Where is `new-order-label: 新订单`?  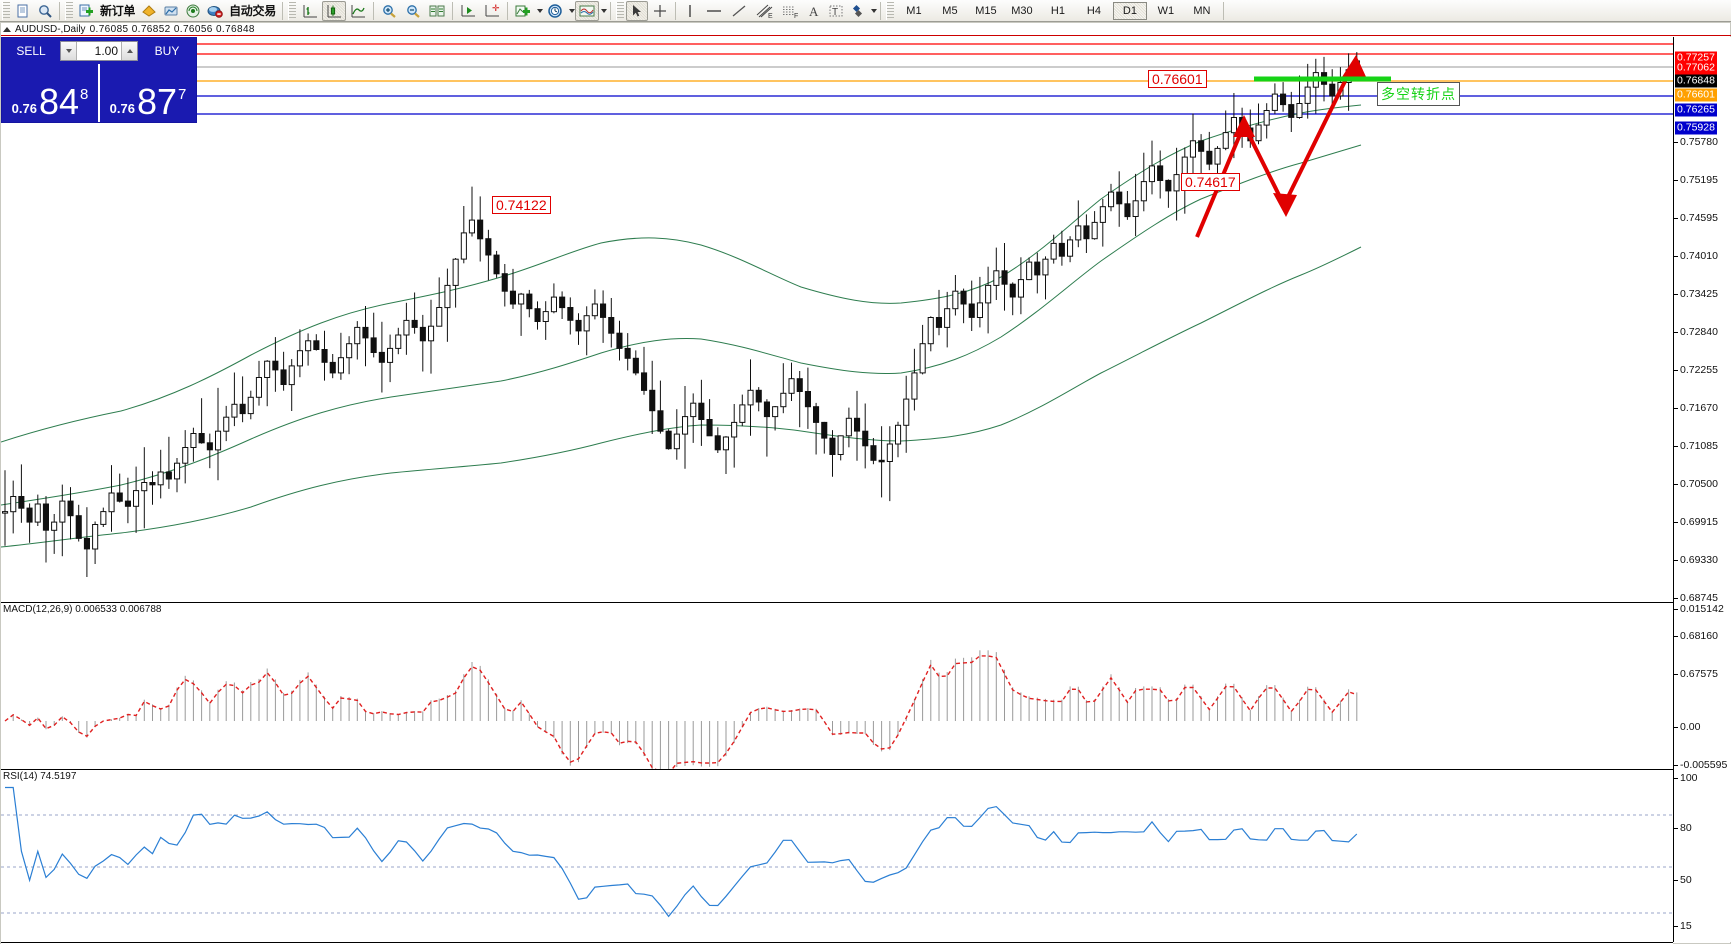
new-order-label: 新订单 is located at coordinates (118, 11).